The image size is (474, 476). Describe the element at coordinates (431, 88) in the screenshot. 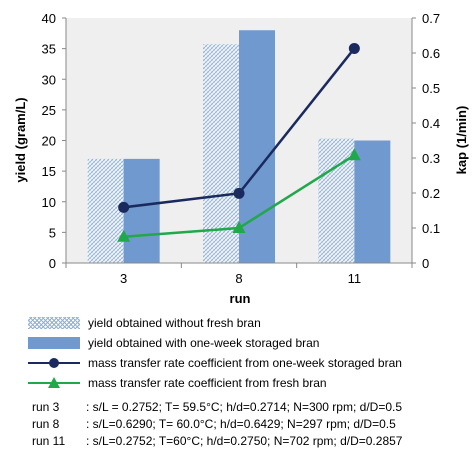

I see `y2-tick-label: 0.5` at that location.